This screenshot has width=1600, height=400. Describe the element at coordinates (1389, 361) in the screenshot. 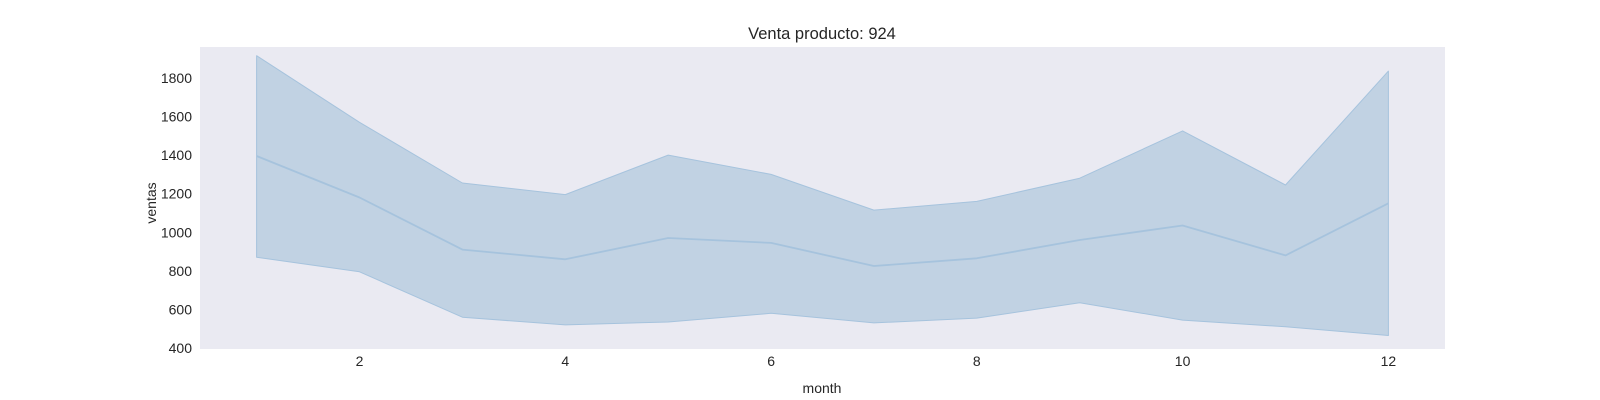

I see `x-tick-label: 12` at that location.